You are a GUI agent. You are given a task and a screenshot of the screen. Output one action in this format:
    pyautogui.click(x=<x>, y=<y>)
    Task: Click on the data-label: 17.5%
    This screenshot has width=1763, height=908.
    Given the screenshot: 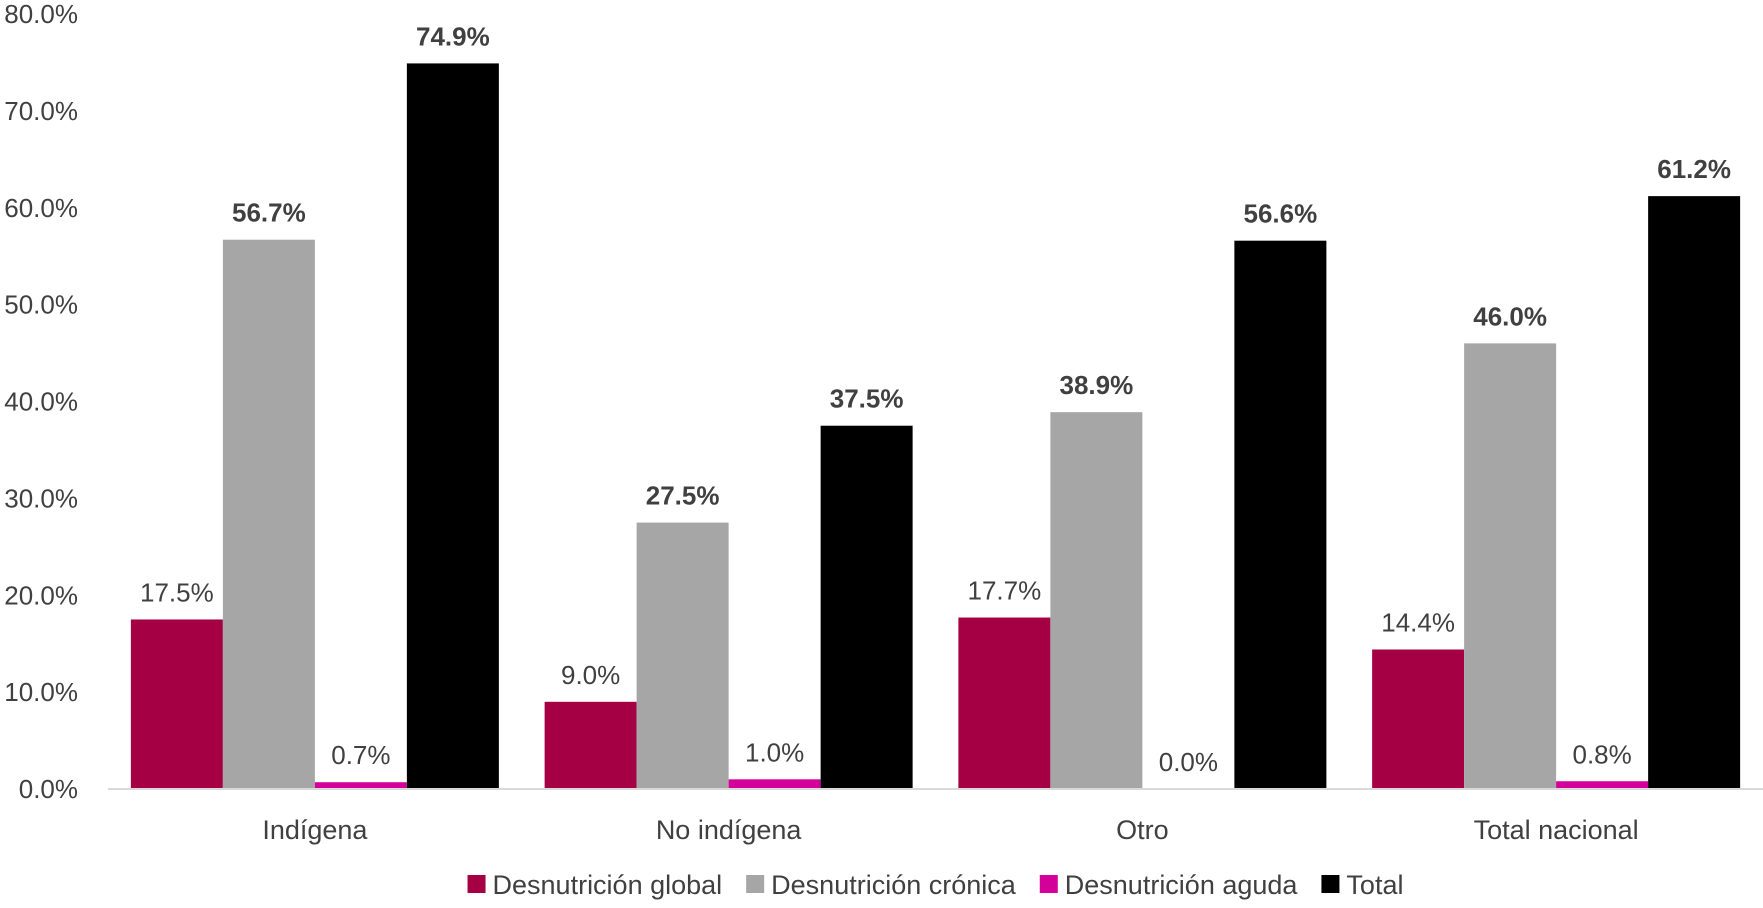 What is the action you would take?
    pyautogui.click(x=177, y=592)
    